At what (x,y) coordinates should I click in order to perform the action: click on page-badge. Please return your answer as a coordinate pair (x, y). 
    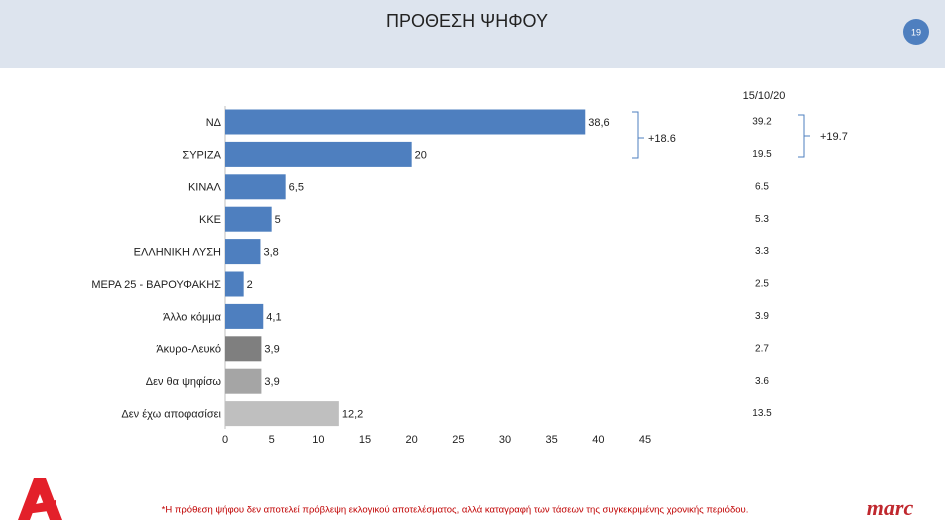
    Looking at the image, I should click on (916, 32).